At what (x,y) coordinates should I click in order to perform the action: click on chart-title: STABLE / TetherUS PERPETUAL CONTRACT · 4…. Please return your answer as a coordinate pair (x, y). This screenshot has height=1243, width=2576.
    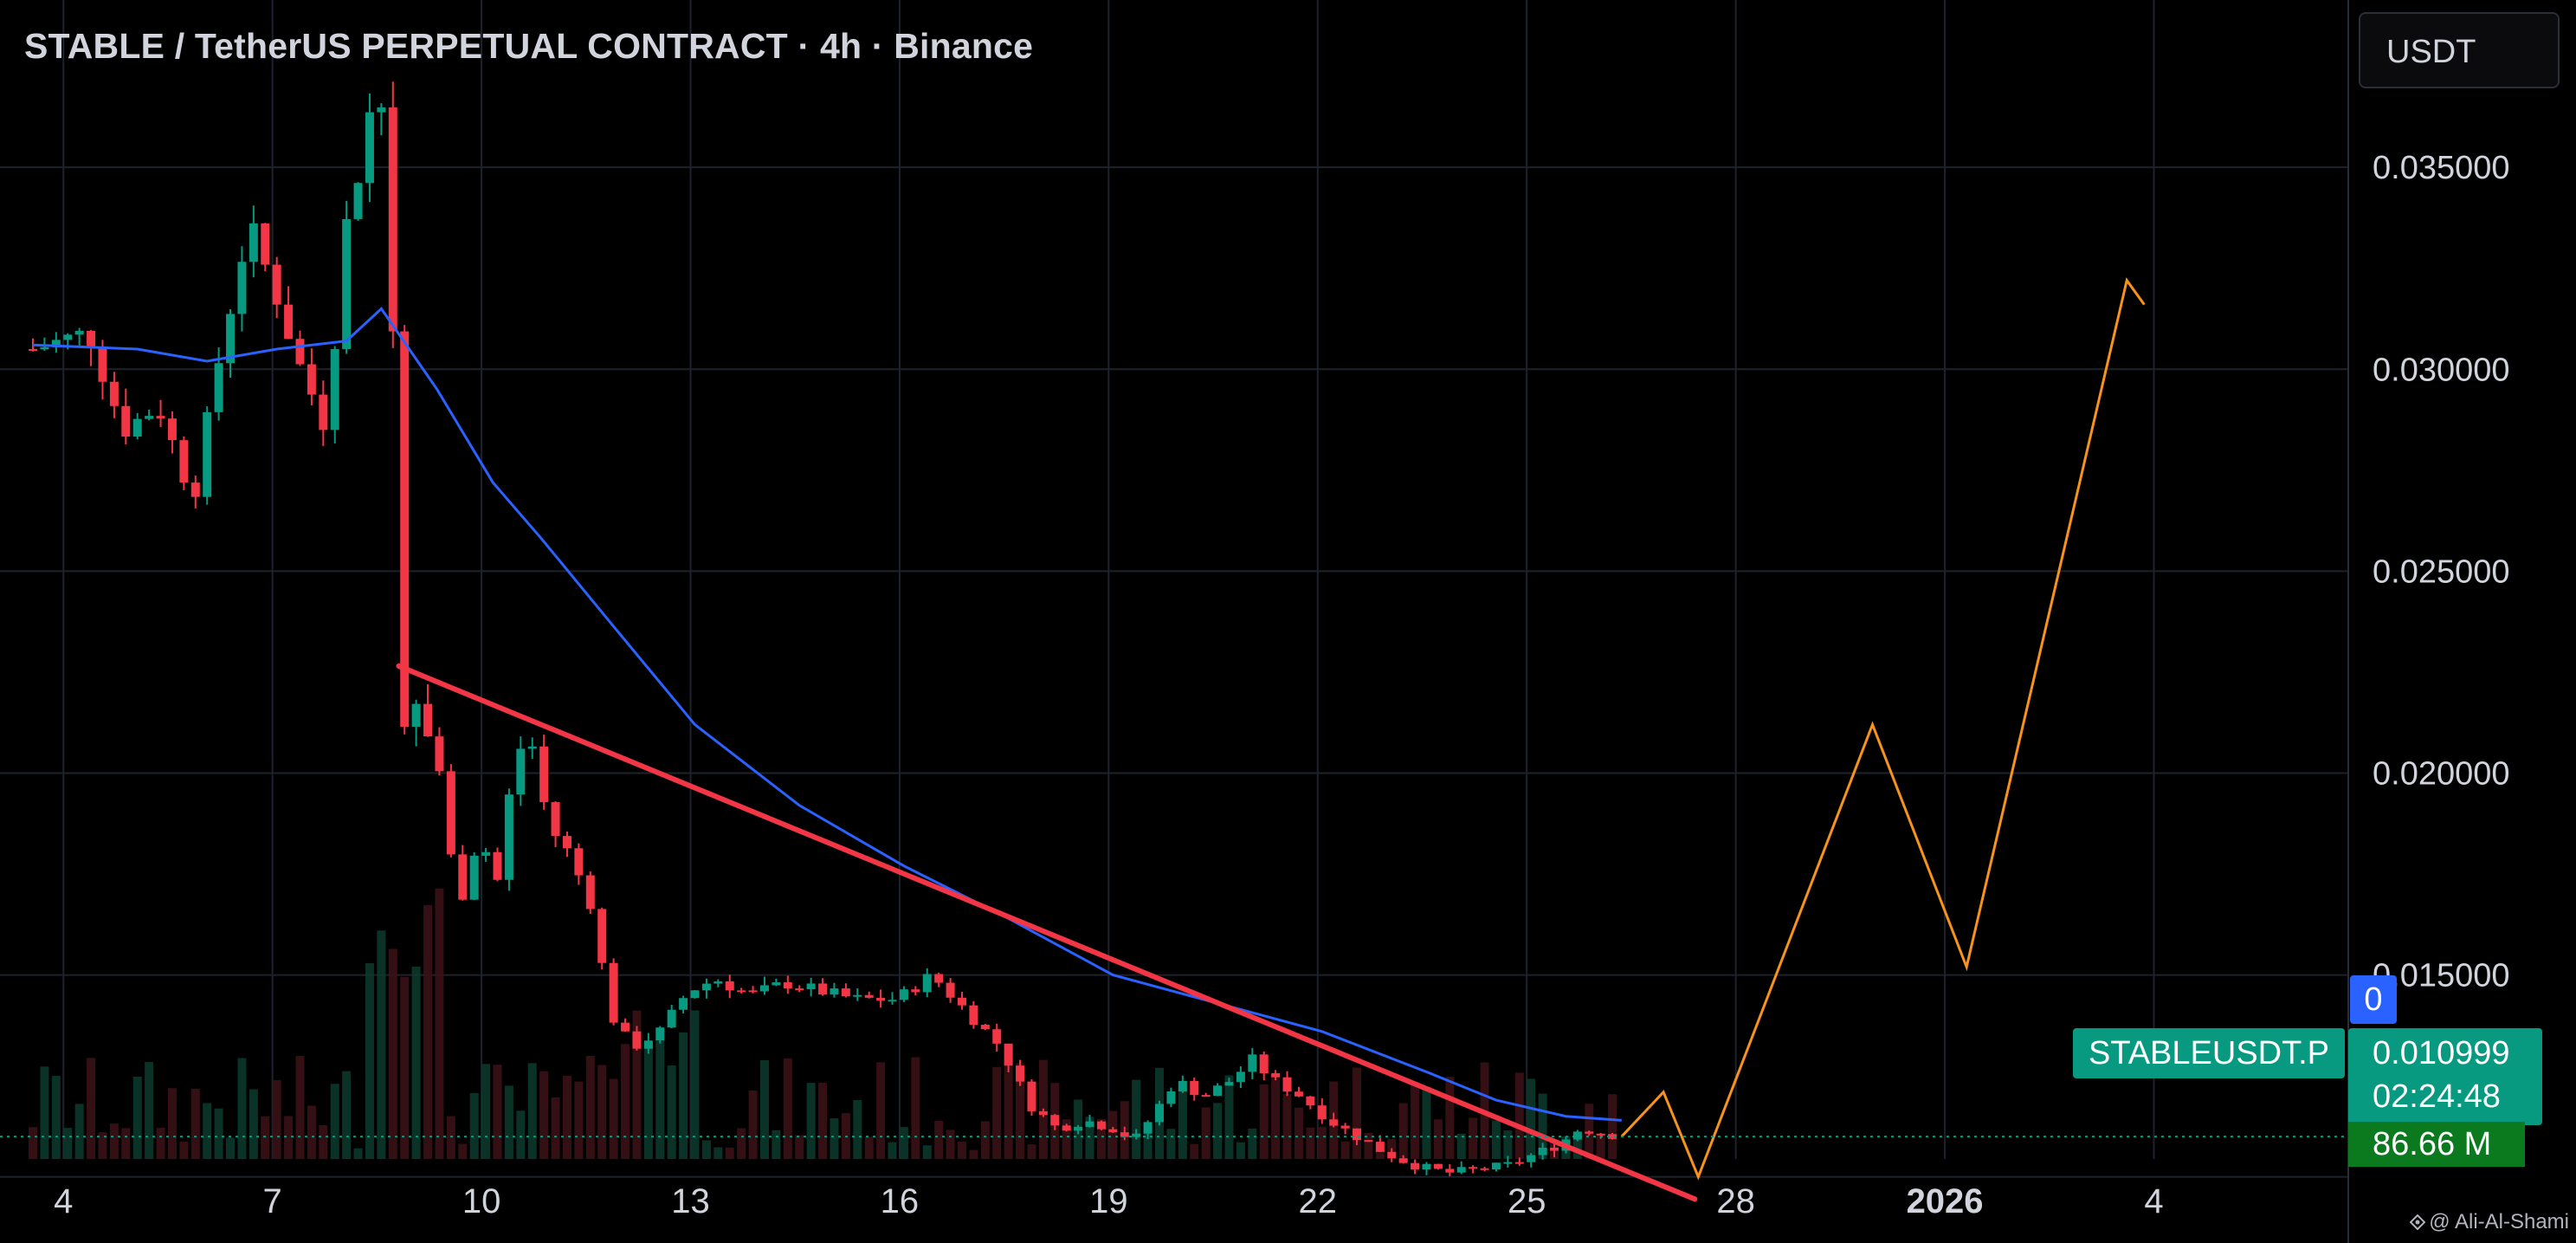
    Looking at the image, I should click on (529, 46).